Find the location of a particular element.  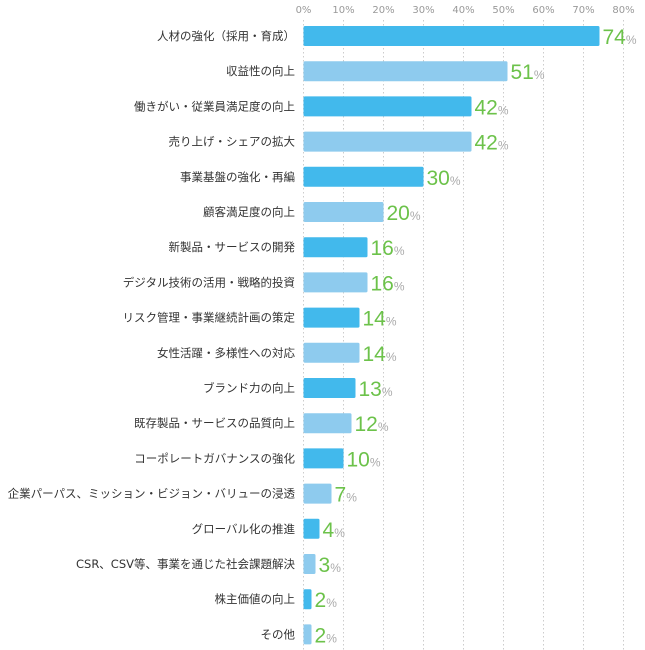

bar-row: 女性活躍・多様性への対応 14% is located at coordinates (277, 354).